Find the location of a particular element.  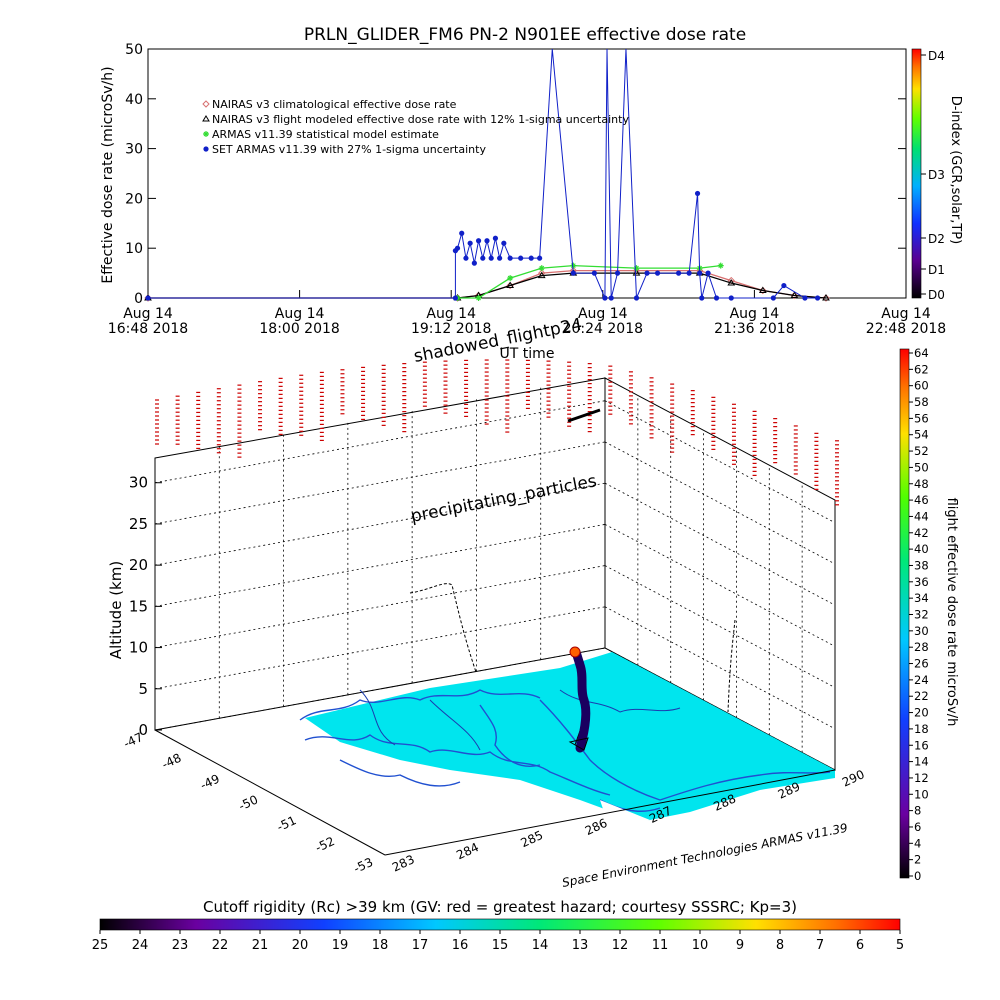

rigidity-tick-label: 21 is located at coordinates (260, 945).